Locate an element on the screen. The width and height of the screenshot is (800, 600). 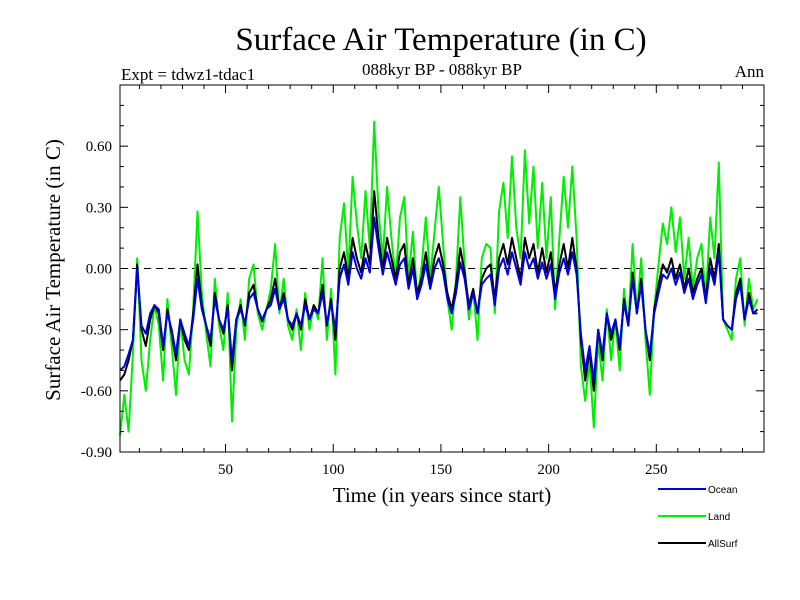
x-tick-label: 250 is located at coordinates (656, 470).